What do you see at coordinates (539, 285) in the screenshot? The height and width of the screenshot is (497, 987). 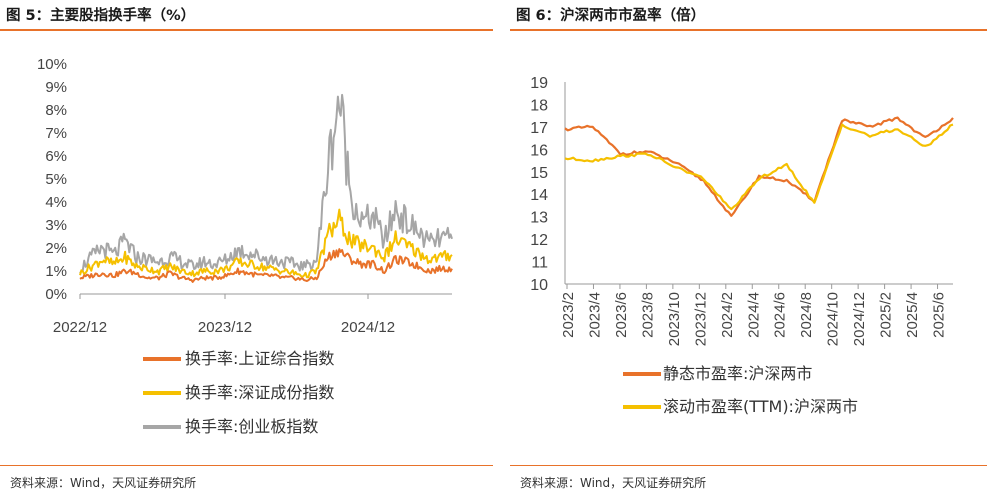 I see `y-tick-label: 10` at bounding box center [539, 285].